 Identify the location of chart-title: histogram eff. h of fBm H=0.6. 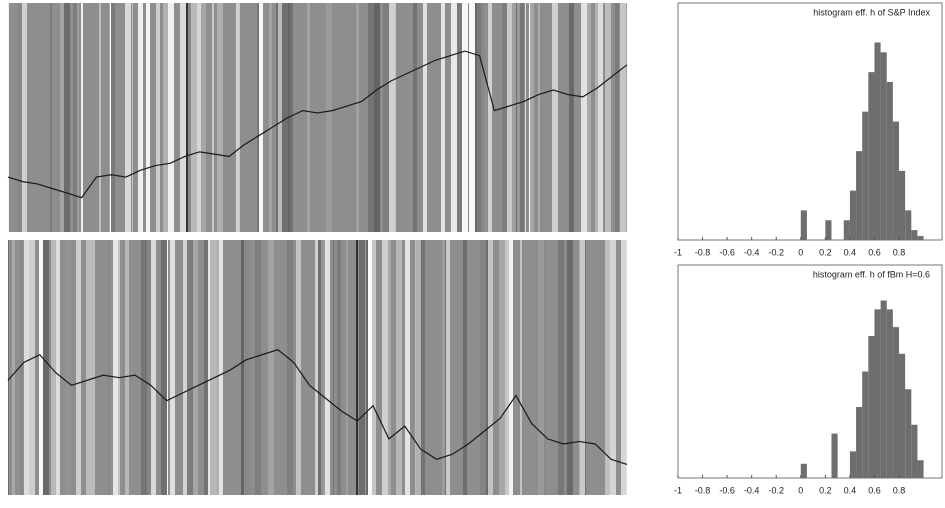
(871, 274).